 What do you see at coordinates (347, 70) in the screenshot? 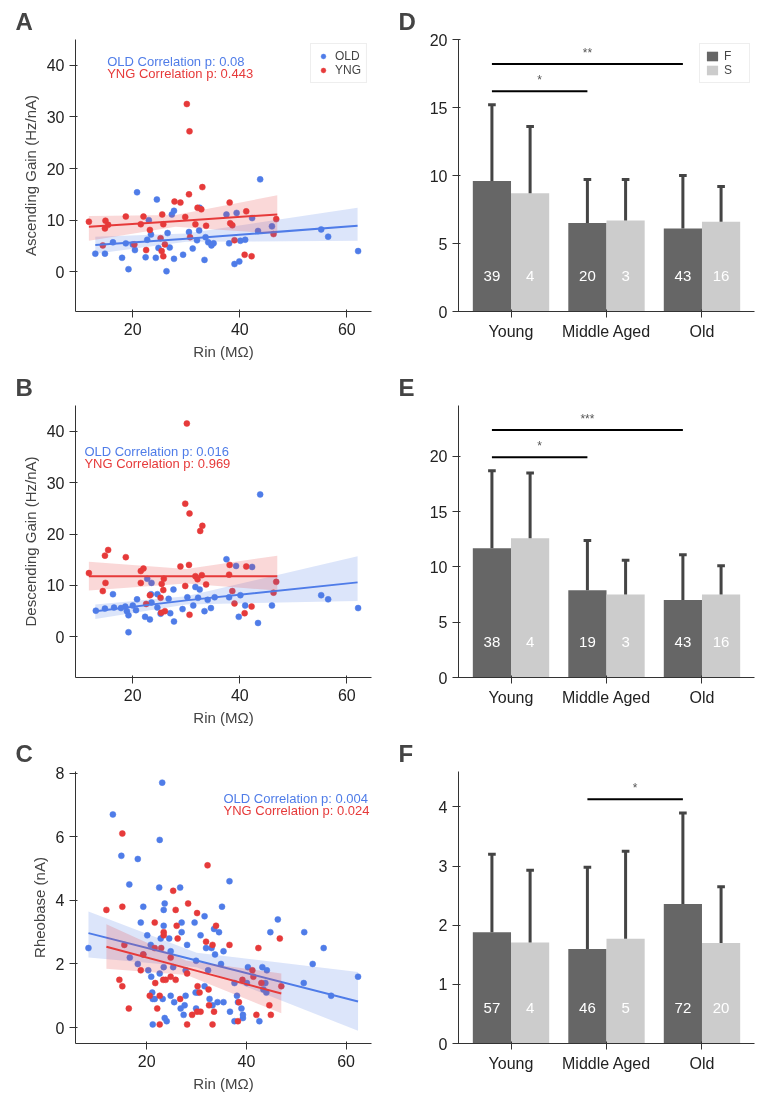
I see `legend-label: YNG` at bounding box center [347, 70].